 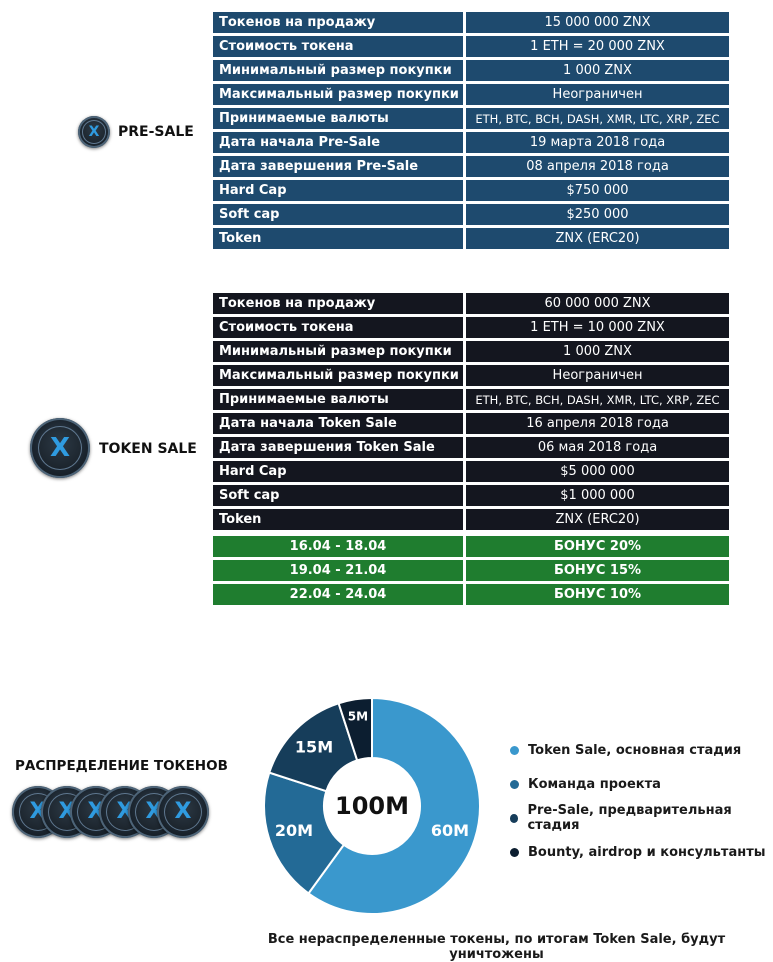 I want to click on bonus-row: 16.04 - 18.04 БОНУС 20%, so click(x=471, y=546).